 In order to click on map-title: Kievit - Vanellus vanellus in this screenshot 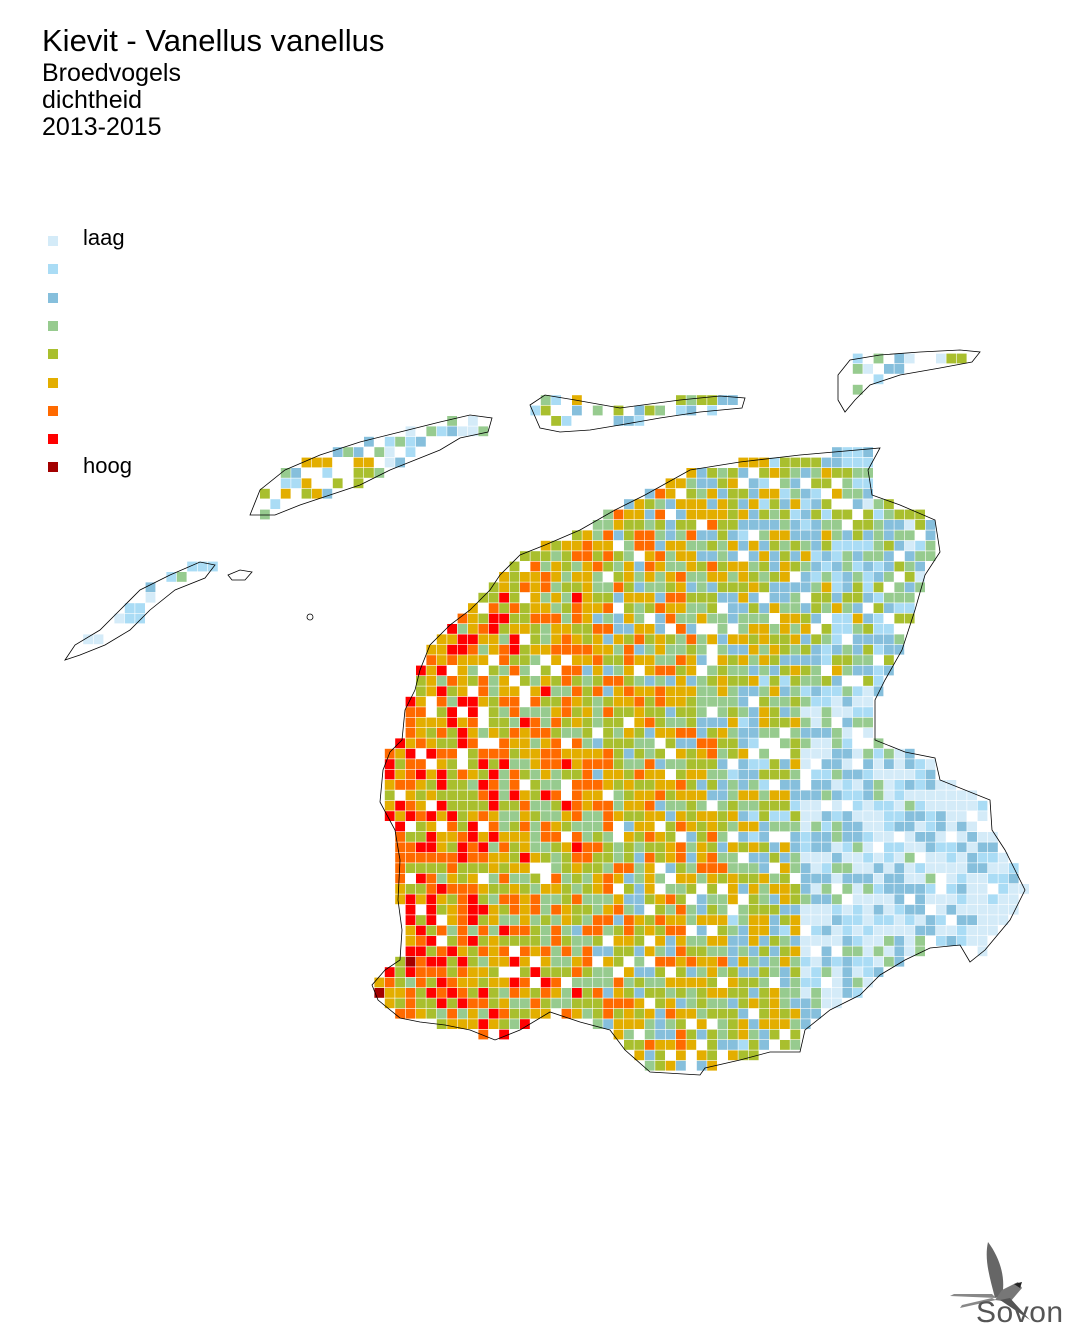, I will do `click(213, 40)`.